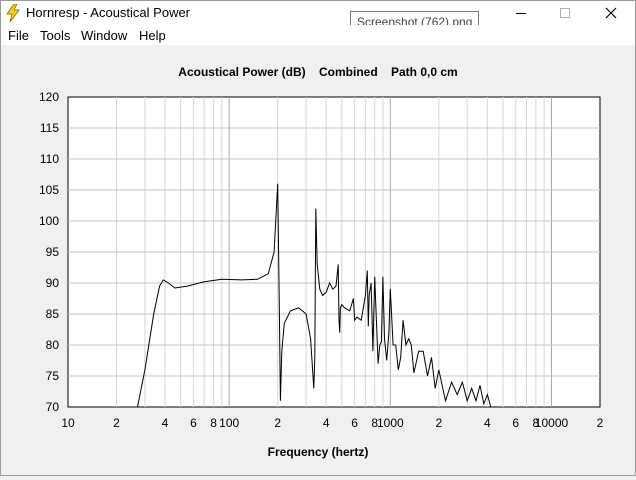  I want to click on y-tick-label: 90, so click(53, 283).